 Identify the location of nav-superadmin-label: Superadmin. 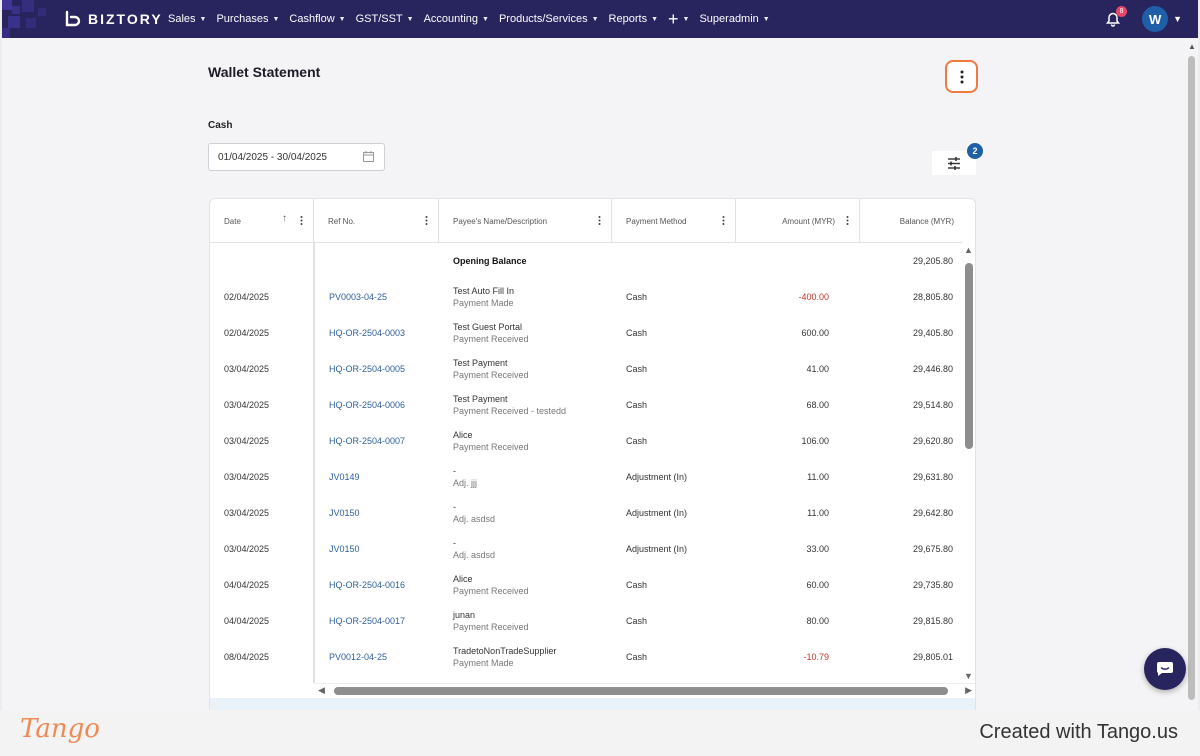
(729, 19).